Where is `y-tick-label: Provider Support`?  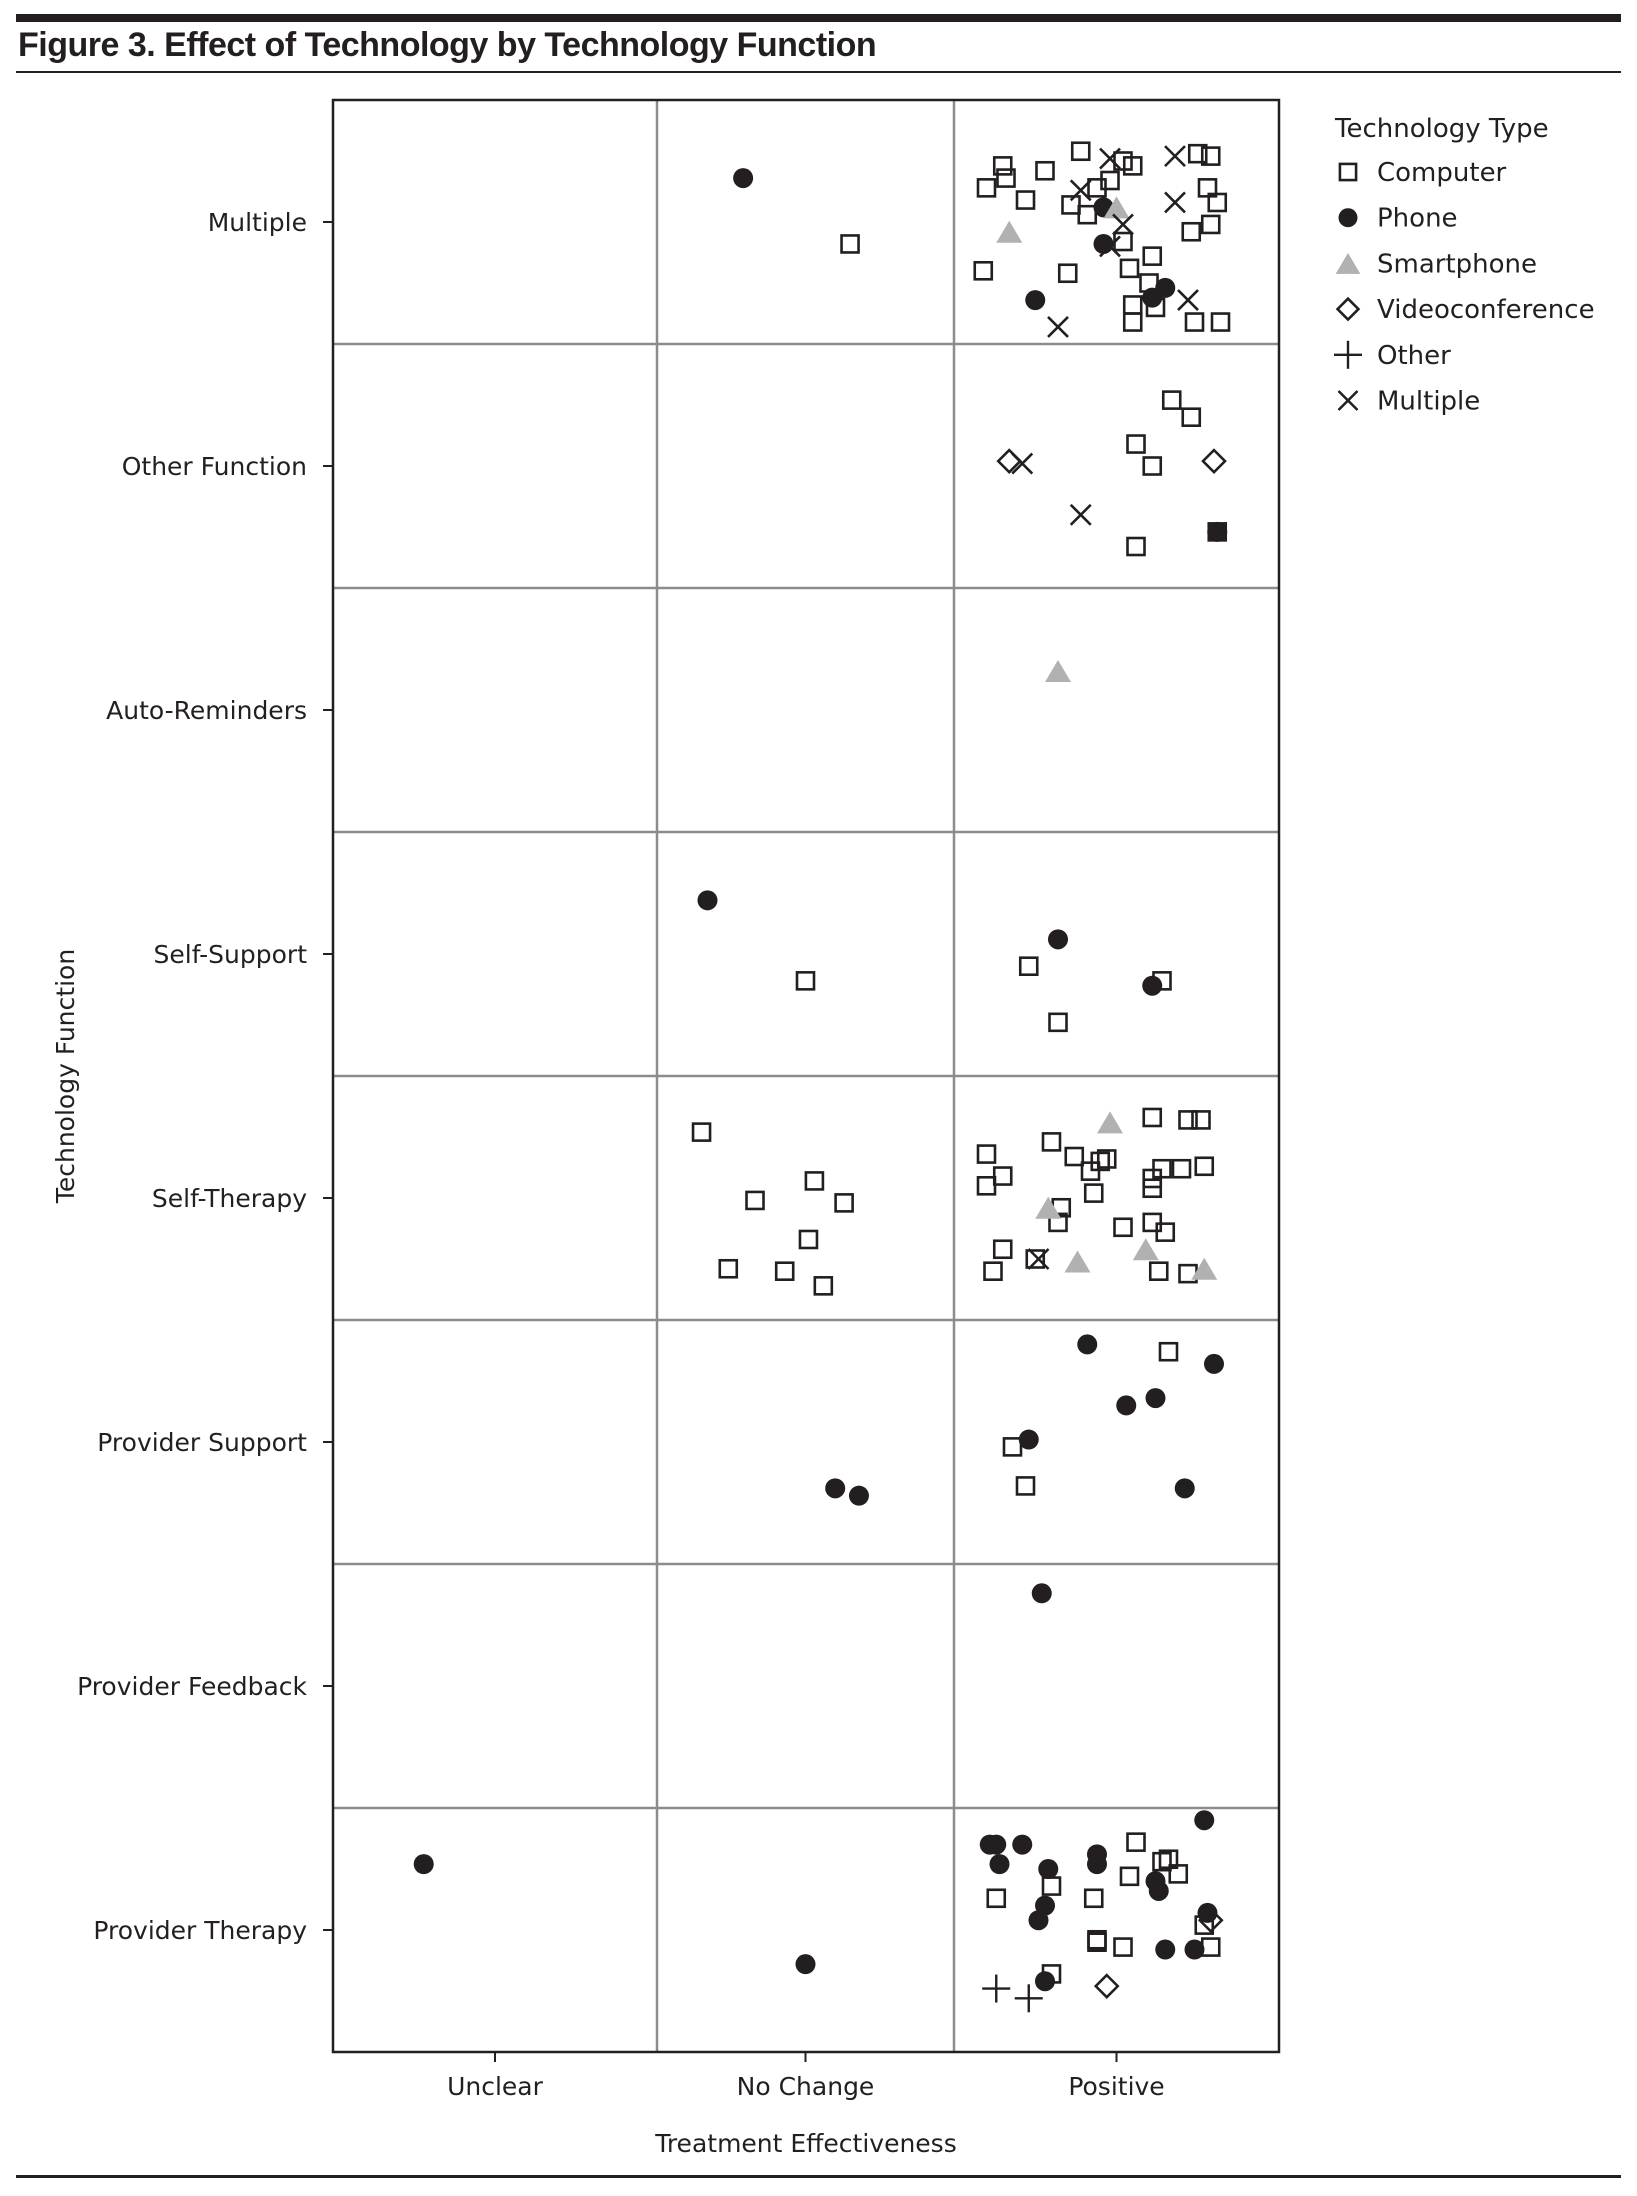 y-tick-label: Provider Support is located at coordinates (202, 1442).